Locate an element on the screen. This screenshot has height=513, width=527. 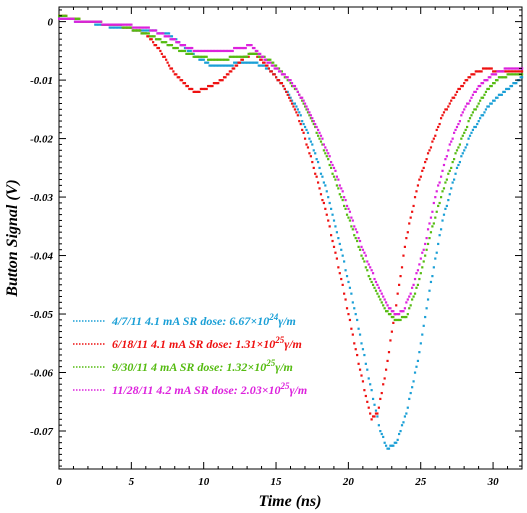
y-tick-label: -0.03 is located at coordinates (41, 198).